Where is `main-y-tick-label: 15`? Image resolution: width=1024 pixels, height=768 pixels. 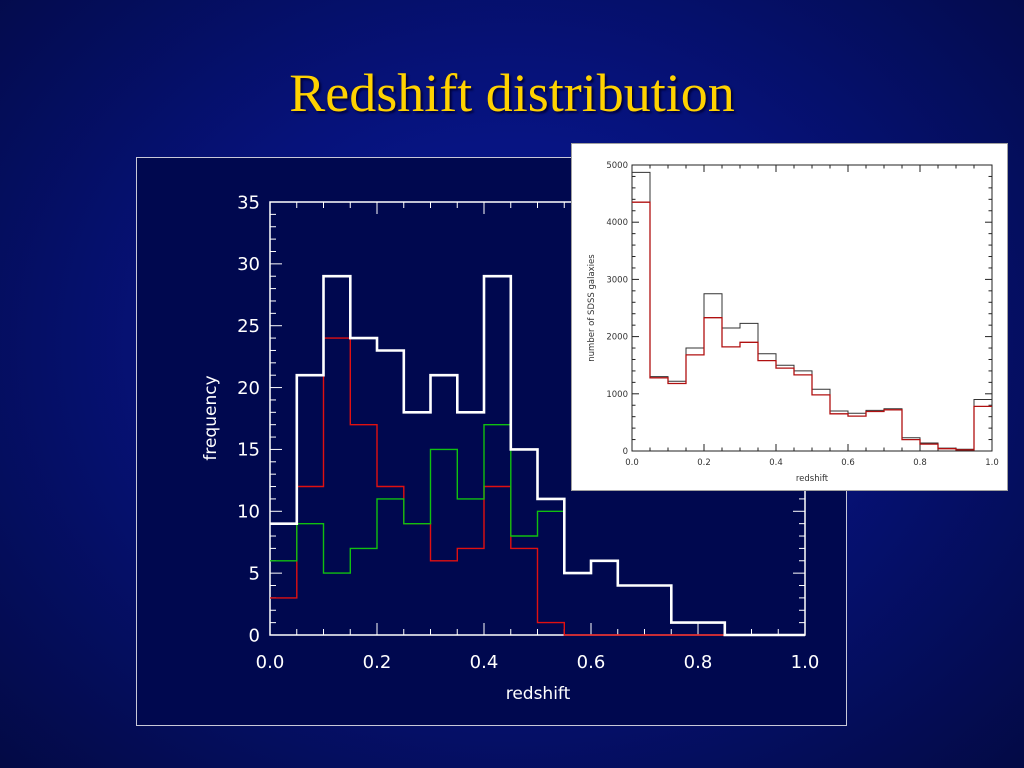
main-y-tick-label: 15 is located at coordinates (248, 450).